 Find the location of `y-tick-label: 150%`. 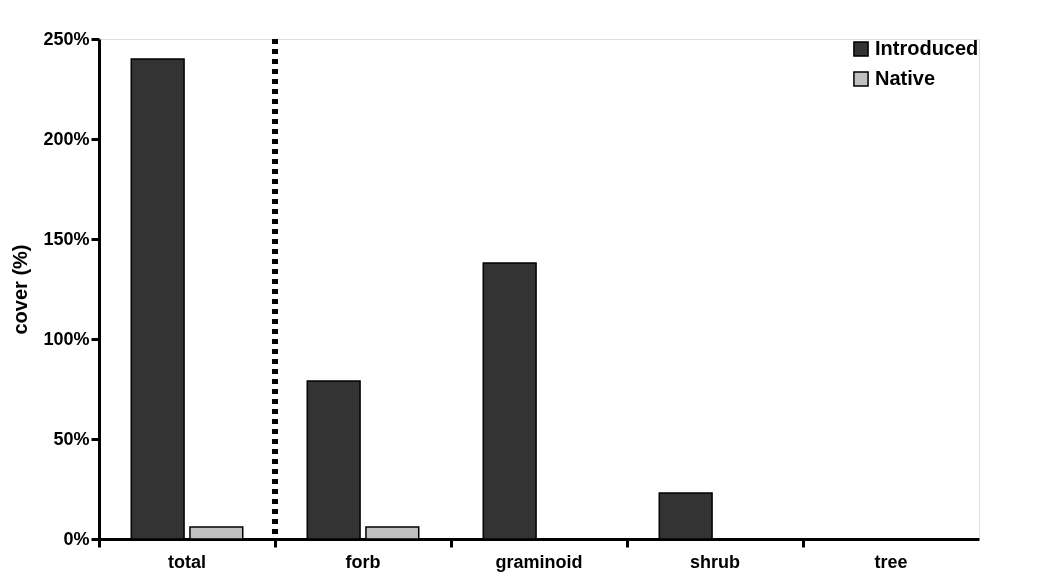

y-tick-label: 150% is located at coordinates (66, 238).